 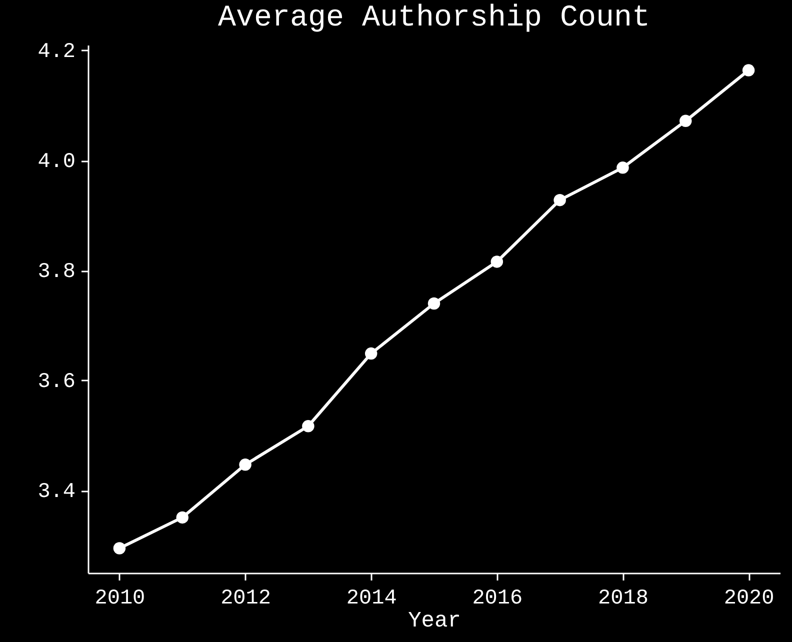 I want to click on x-axis-title: Year, so click(x=434, y=621).